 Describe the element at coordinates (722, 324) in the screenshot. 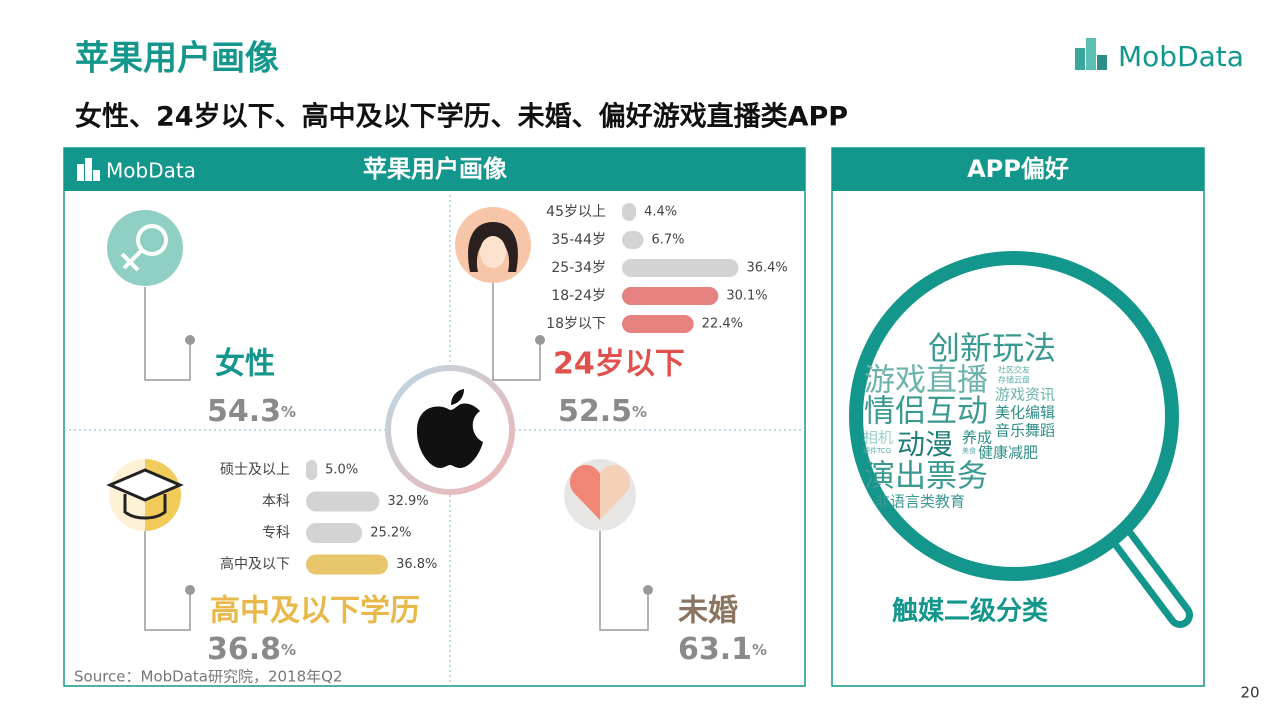

I see `bar-value-label: 22.4%` at that location.